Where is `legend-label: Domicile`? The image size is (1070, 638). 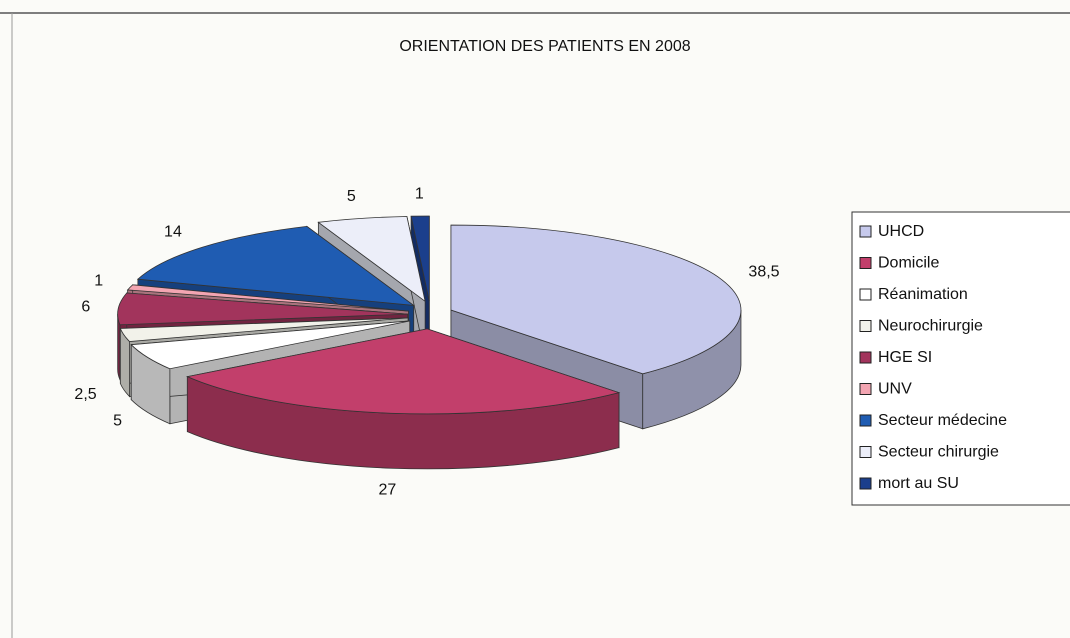 legend-label: Domicile is located at coordinates (908, 263).